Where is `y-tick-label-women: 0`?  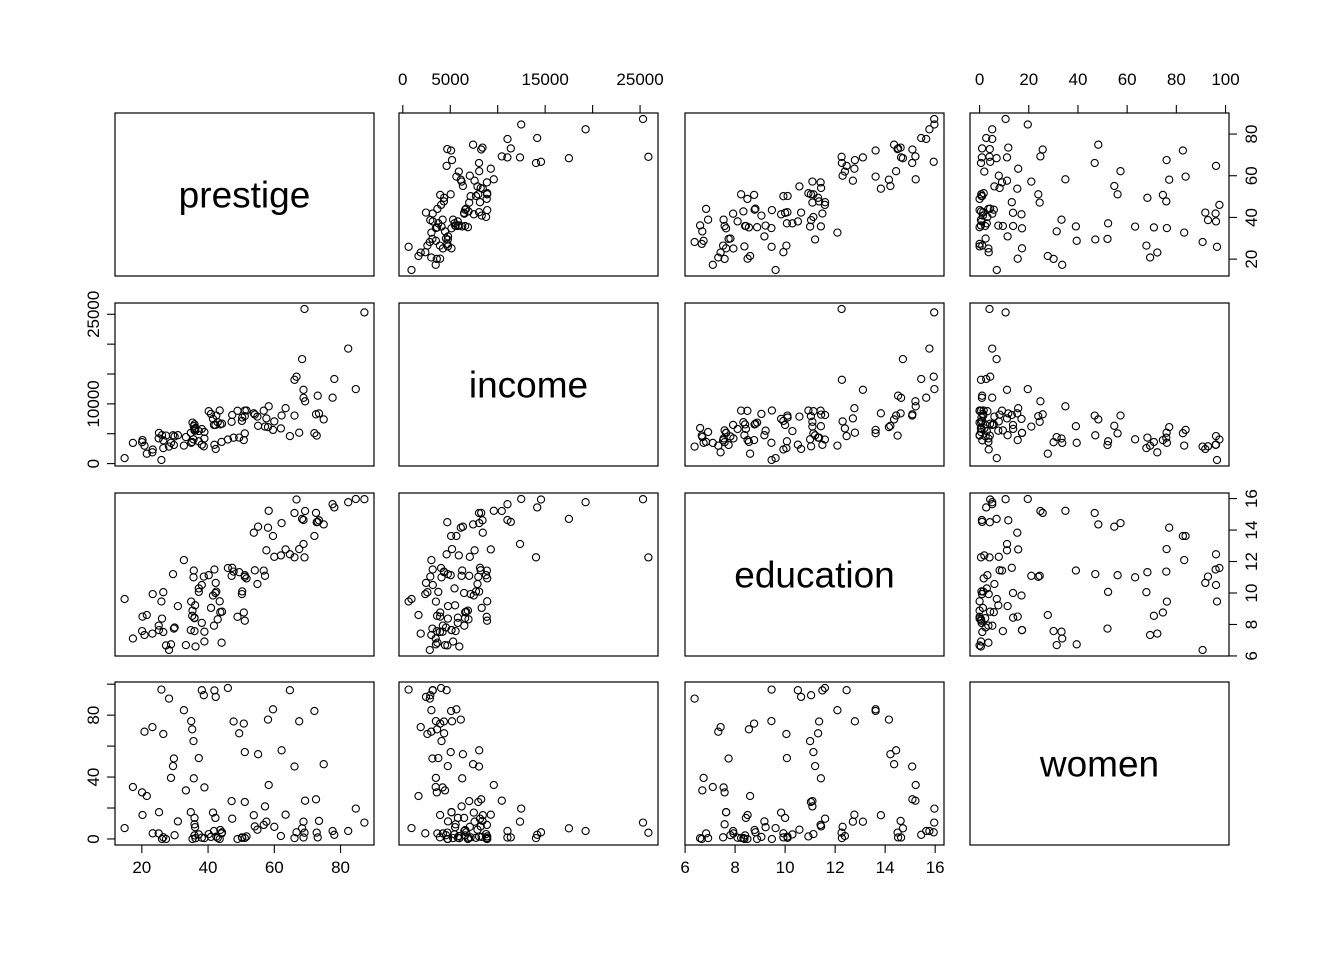 y-tick-label-women: 0 is located at coordinates (93, 838).